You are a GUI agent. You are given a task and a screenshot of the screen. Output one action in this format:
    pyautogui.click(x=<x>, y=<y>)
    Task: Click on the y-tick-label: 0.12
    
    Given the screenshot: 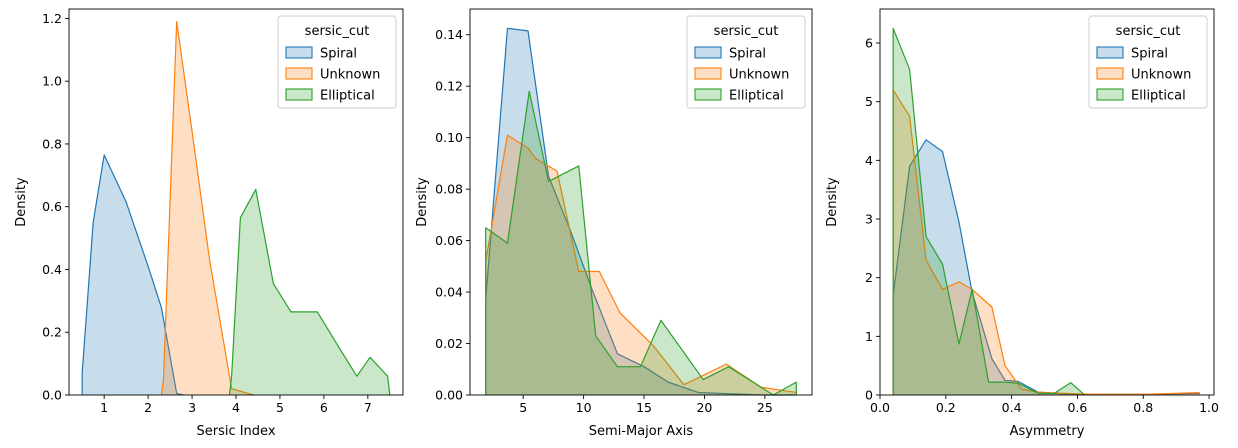 What is the action you would take?
    pyautogui.click(x=449, y=86)
    